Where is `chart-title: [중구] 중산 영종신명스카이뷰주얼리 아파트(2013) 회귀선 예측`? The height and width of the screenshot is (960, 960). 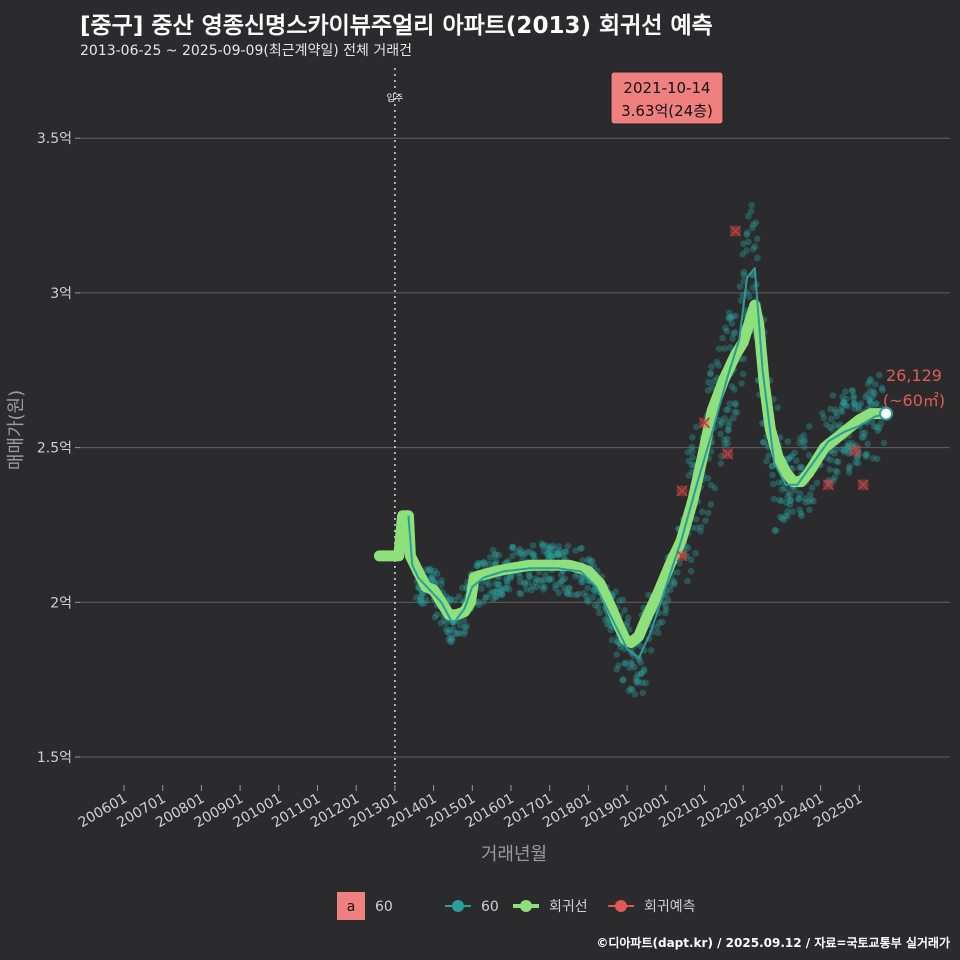 chart-title: [중구] 중산 영종신명스카이뷰주얼리 아파트(2013) 회귀선 예측 is located at coordinates (396, 26).